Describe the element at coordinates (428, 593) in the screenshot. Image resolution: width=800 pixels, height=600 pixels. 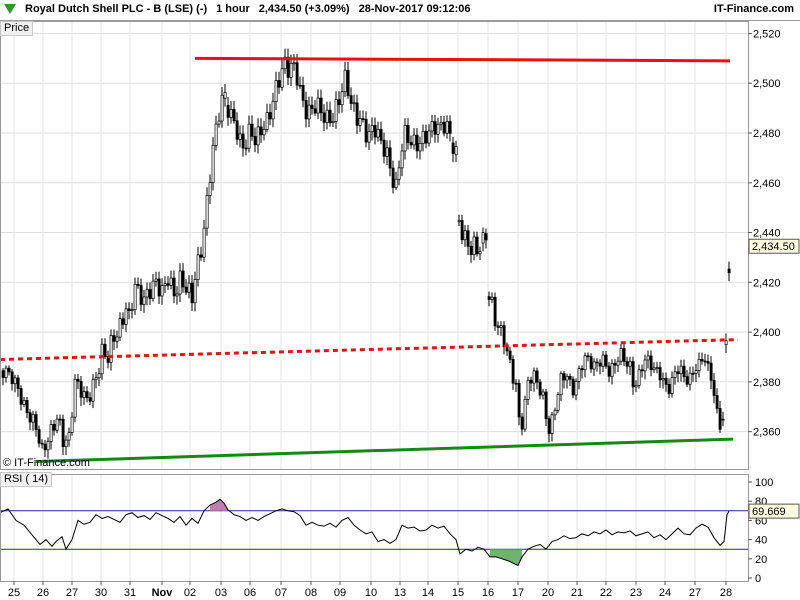
I see `date-tick-label: 14` at that location.